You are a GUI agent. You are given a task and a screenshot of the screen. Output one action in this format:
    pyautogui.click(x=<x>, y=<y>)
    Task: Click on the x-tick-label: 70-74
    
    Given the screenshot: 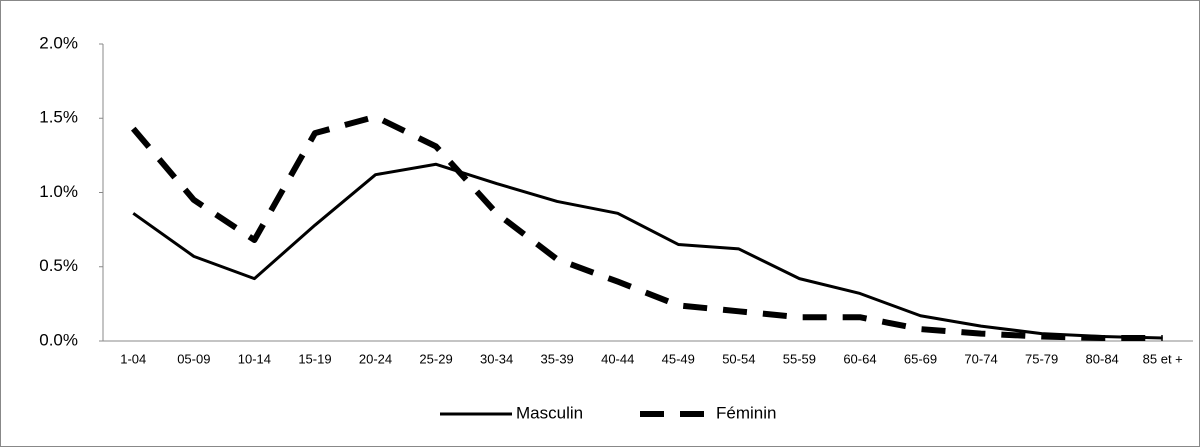 What is the action you would take?
    pyautogui.click(x=980, y=358)
    